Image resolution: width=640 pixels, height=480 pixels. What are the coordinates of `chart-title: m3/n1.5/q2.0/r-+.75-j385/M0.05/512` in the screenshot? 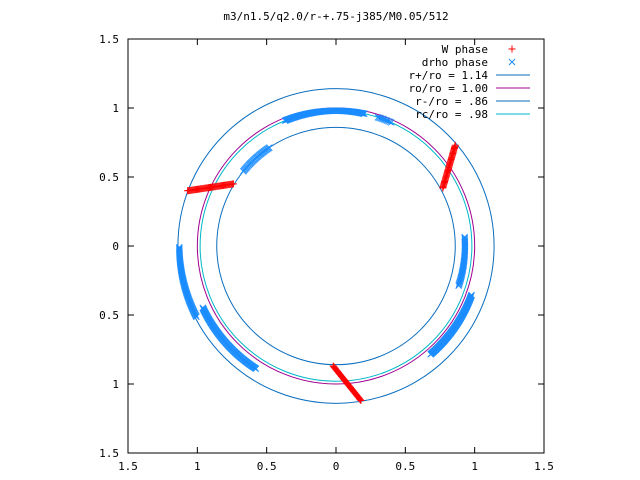 It's located at (335, 16).